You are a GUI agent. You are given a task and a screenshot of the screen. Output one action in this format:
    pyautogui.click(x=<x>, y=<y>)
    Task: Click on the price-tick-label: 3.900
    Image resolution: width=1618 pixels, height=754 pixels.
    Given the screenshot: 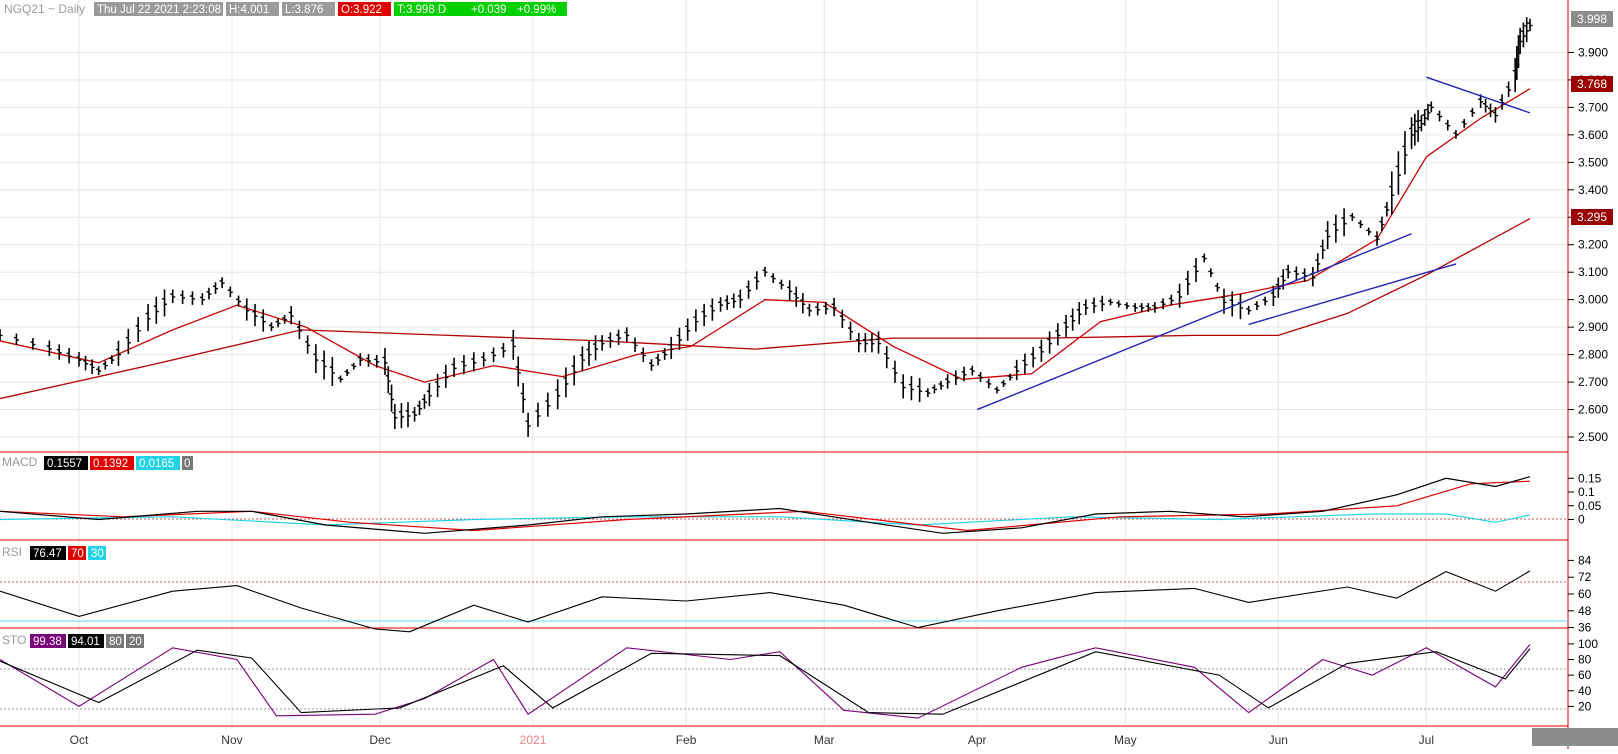 What is the action you would take?
    pyautogui.click(x=1593, y=52)
    